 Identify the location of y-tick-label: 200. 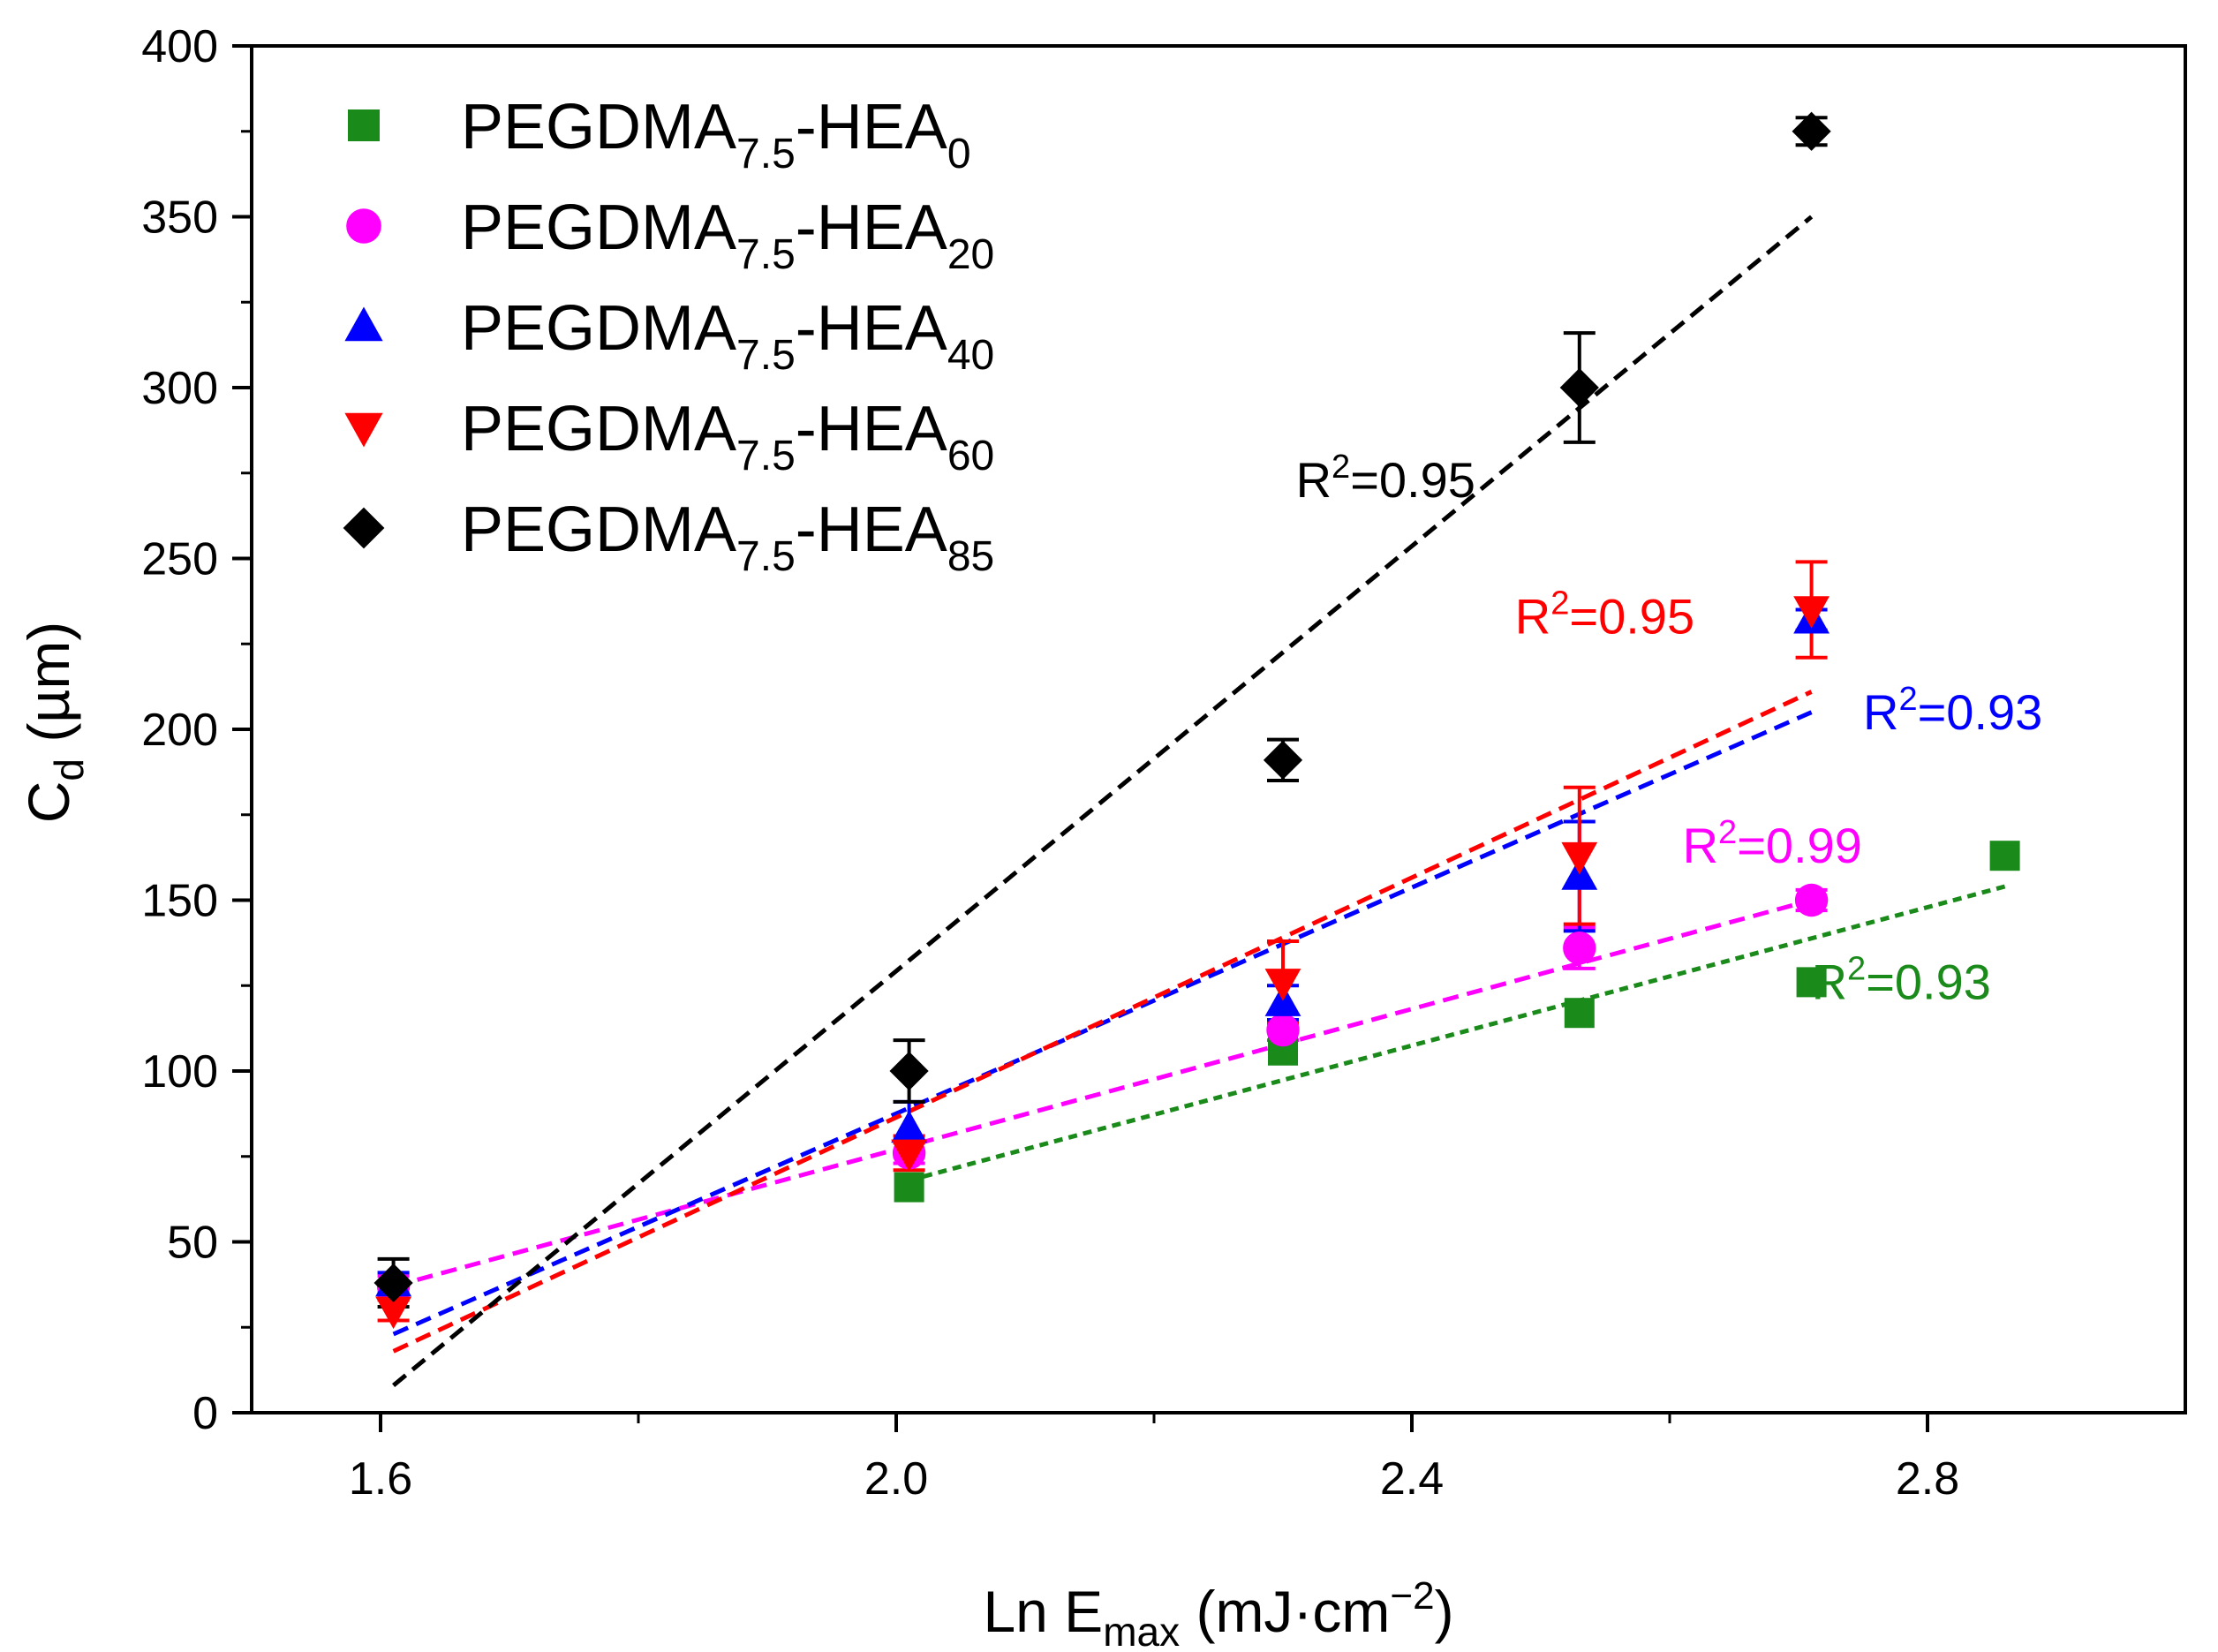
(179, 730).